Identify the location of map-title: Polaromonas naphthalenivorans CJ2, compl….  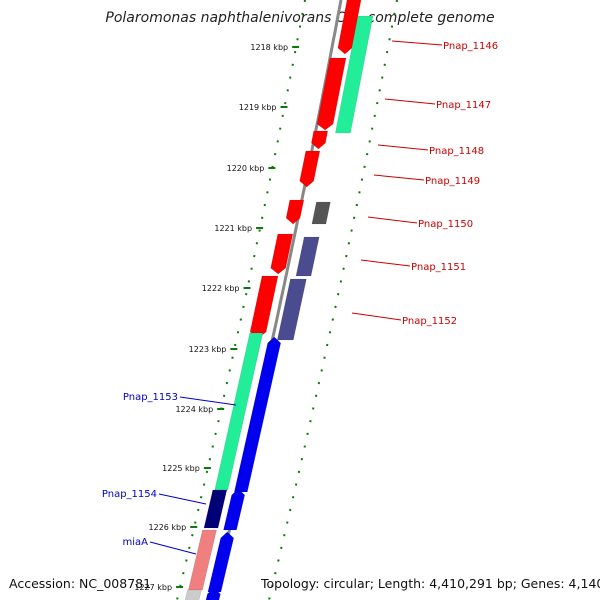
(300, 18).